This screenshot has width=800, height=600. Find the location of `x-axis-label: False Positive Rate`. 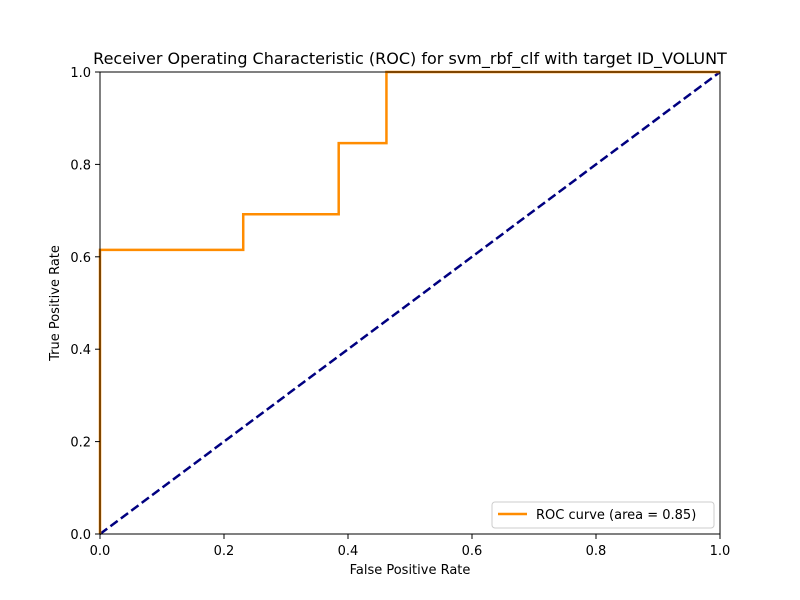

x-axis-label: False Positive Rate is located at coordinates (410, 570).